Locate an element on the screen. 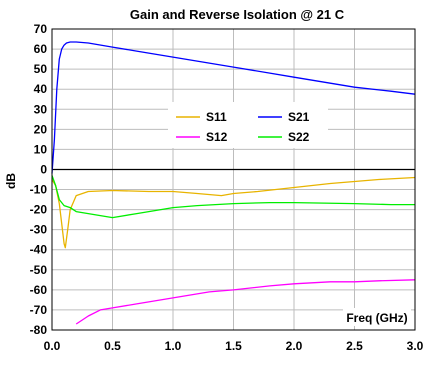  legend-label-s21: S21 is located at coordinates (299, 117).